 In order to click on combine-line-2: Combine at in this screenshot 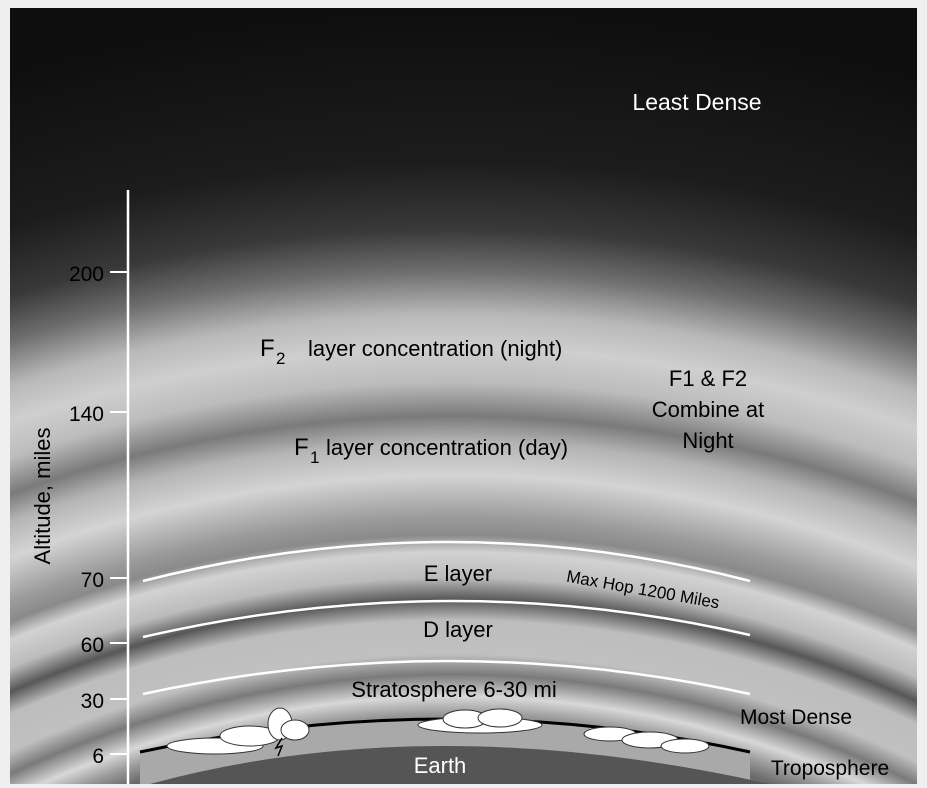, I will do `click(708, 409)`.